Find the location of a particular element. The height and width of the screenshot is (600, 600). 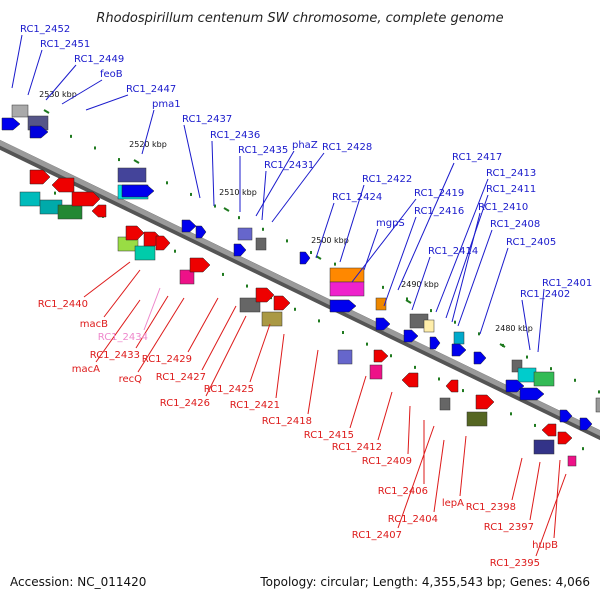

gene-label-rc1-2414: RC1_2414 is located at coordinates (453, 251).